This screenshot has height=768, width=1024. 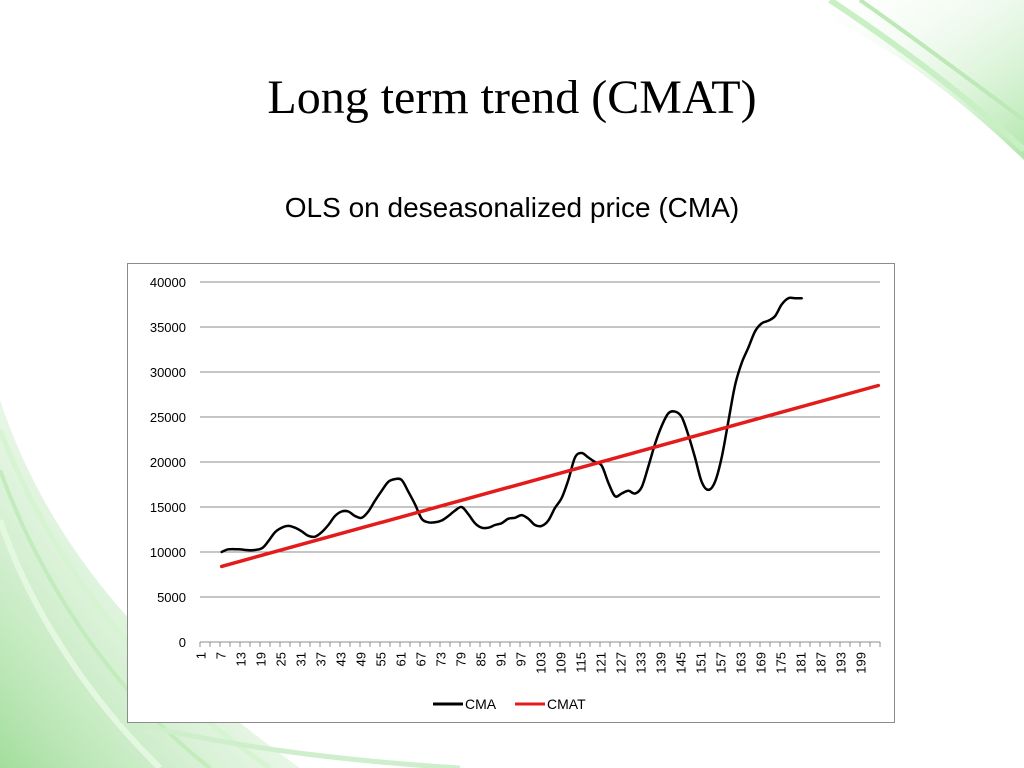 What do you see at coordinates (509, 704) in the screenshot?
I see `legend: CMA CMAT` at bounding box center [509, 704].